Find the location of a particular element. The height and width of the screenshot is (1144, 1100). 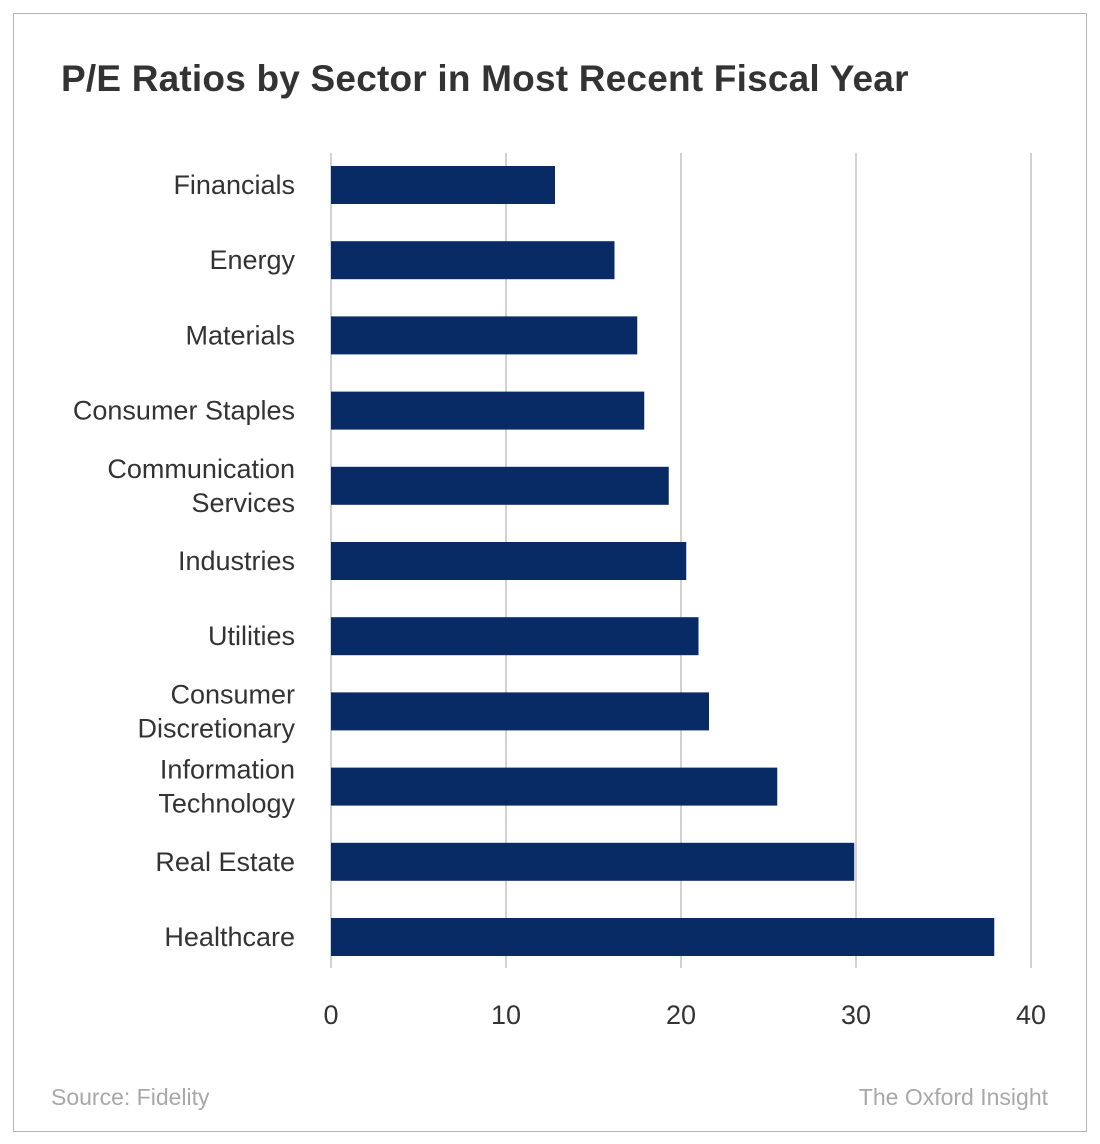

category-label: Communication Services is located at coordinates (201, 486).